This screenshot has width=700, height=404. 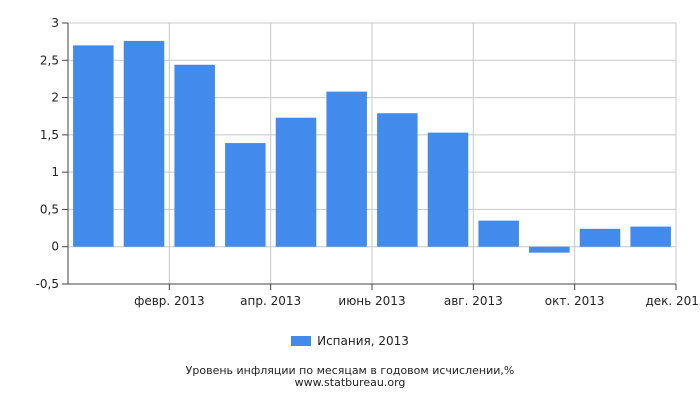 What do you see at coordinates (350, 382) in the screenshot?
I see `source-url: www.statbureau.org` at bounding box center [350, 382].